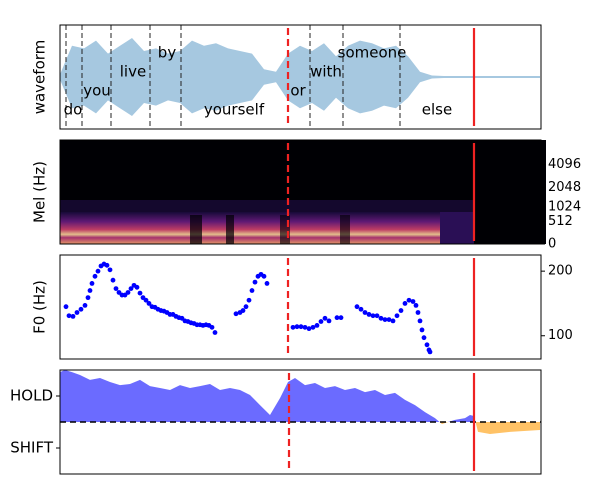 The height and width of the screenshot is (500, 600). I want to click on word-label: live, so click(133, 72).